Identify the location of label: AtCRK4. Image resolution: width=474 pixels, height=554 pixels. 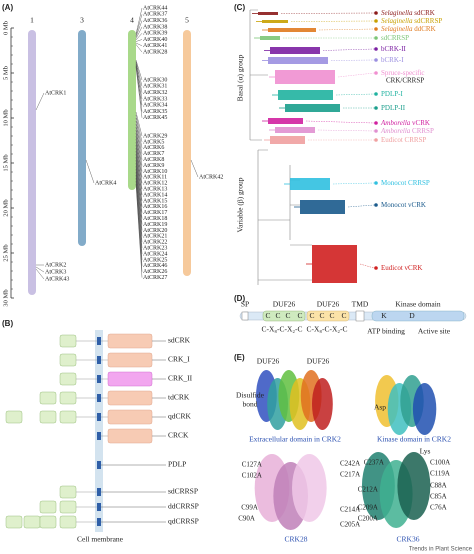
(105, 183).